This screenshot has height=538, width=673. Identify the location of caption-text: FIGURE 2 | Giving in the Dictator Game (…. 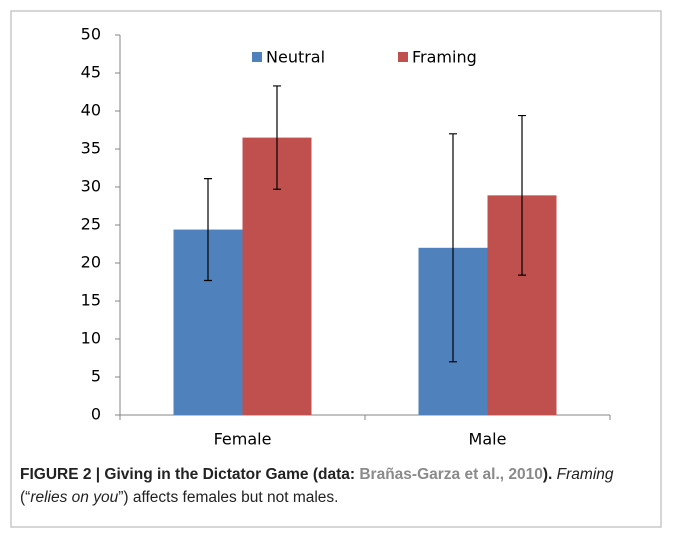
(190, 474).